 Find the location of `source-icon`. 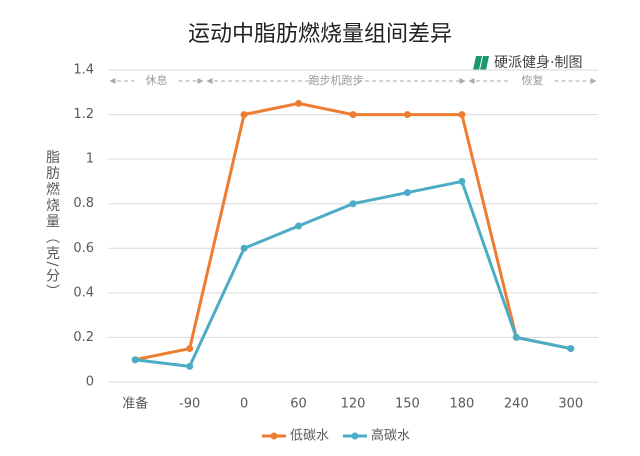

source-icon is located at coordinates (481, 63).